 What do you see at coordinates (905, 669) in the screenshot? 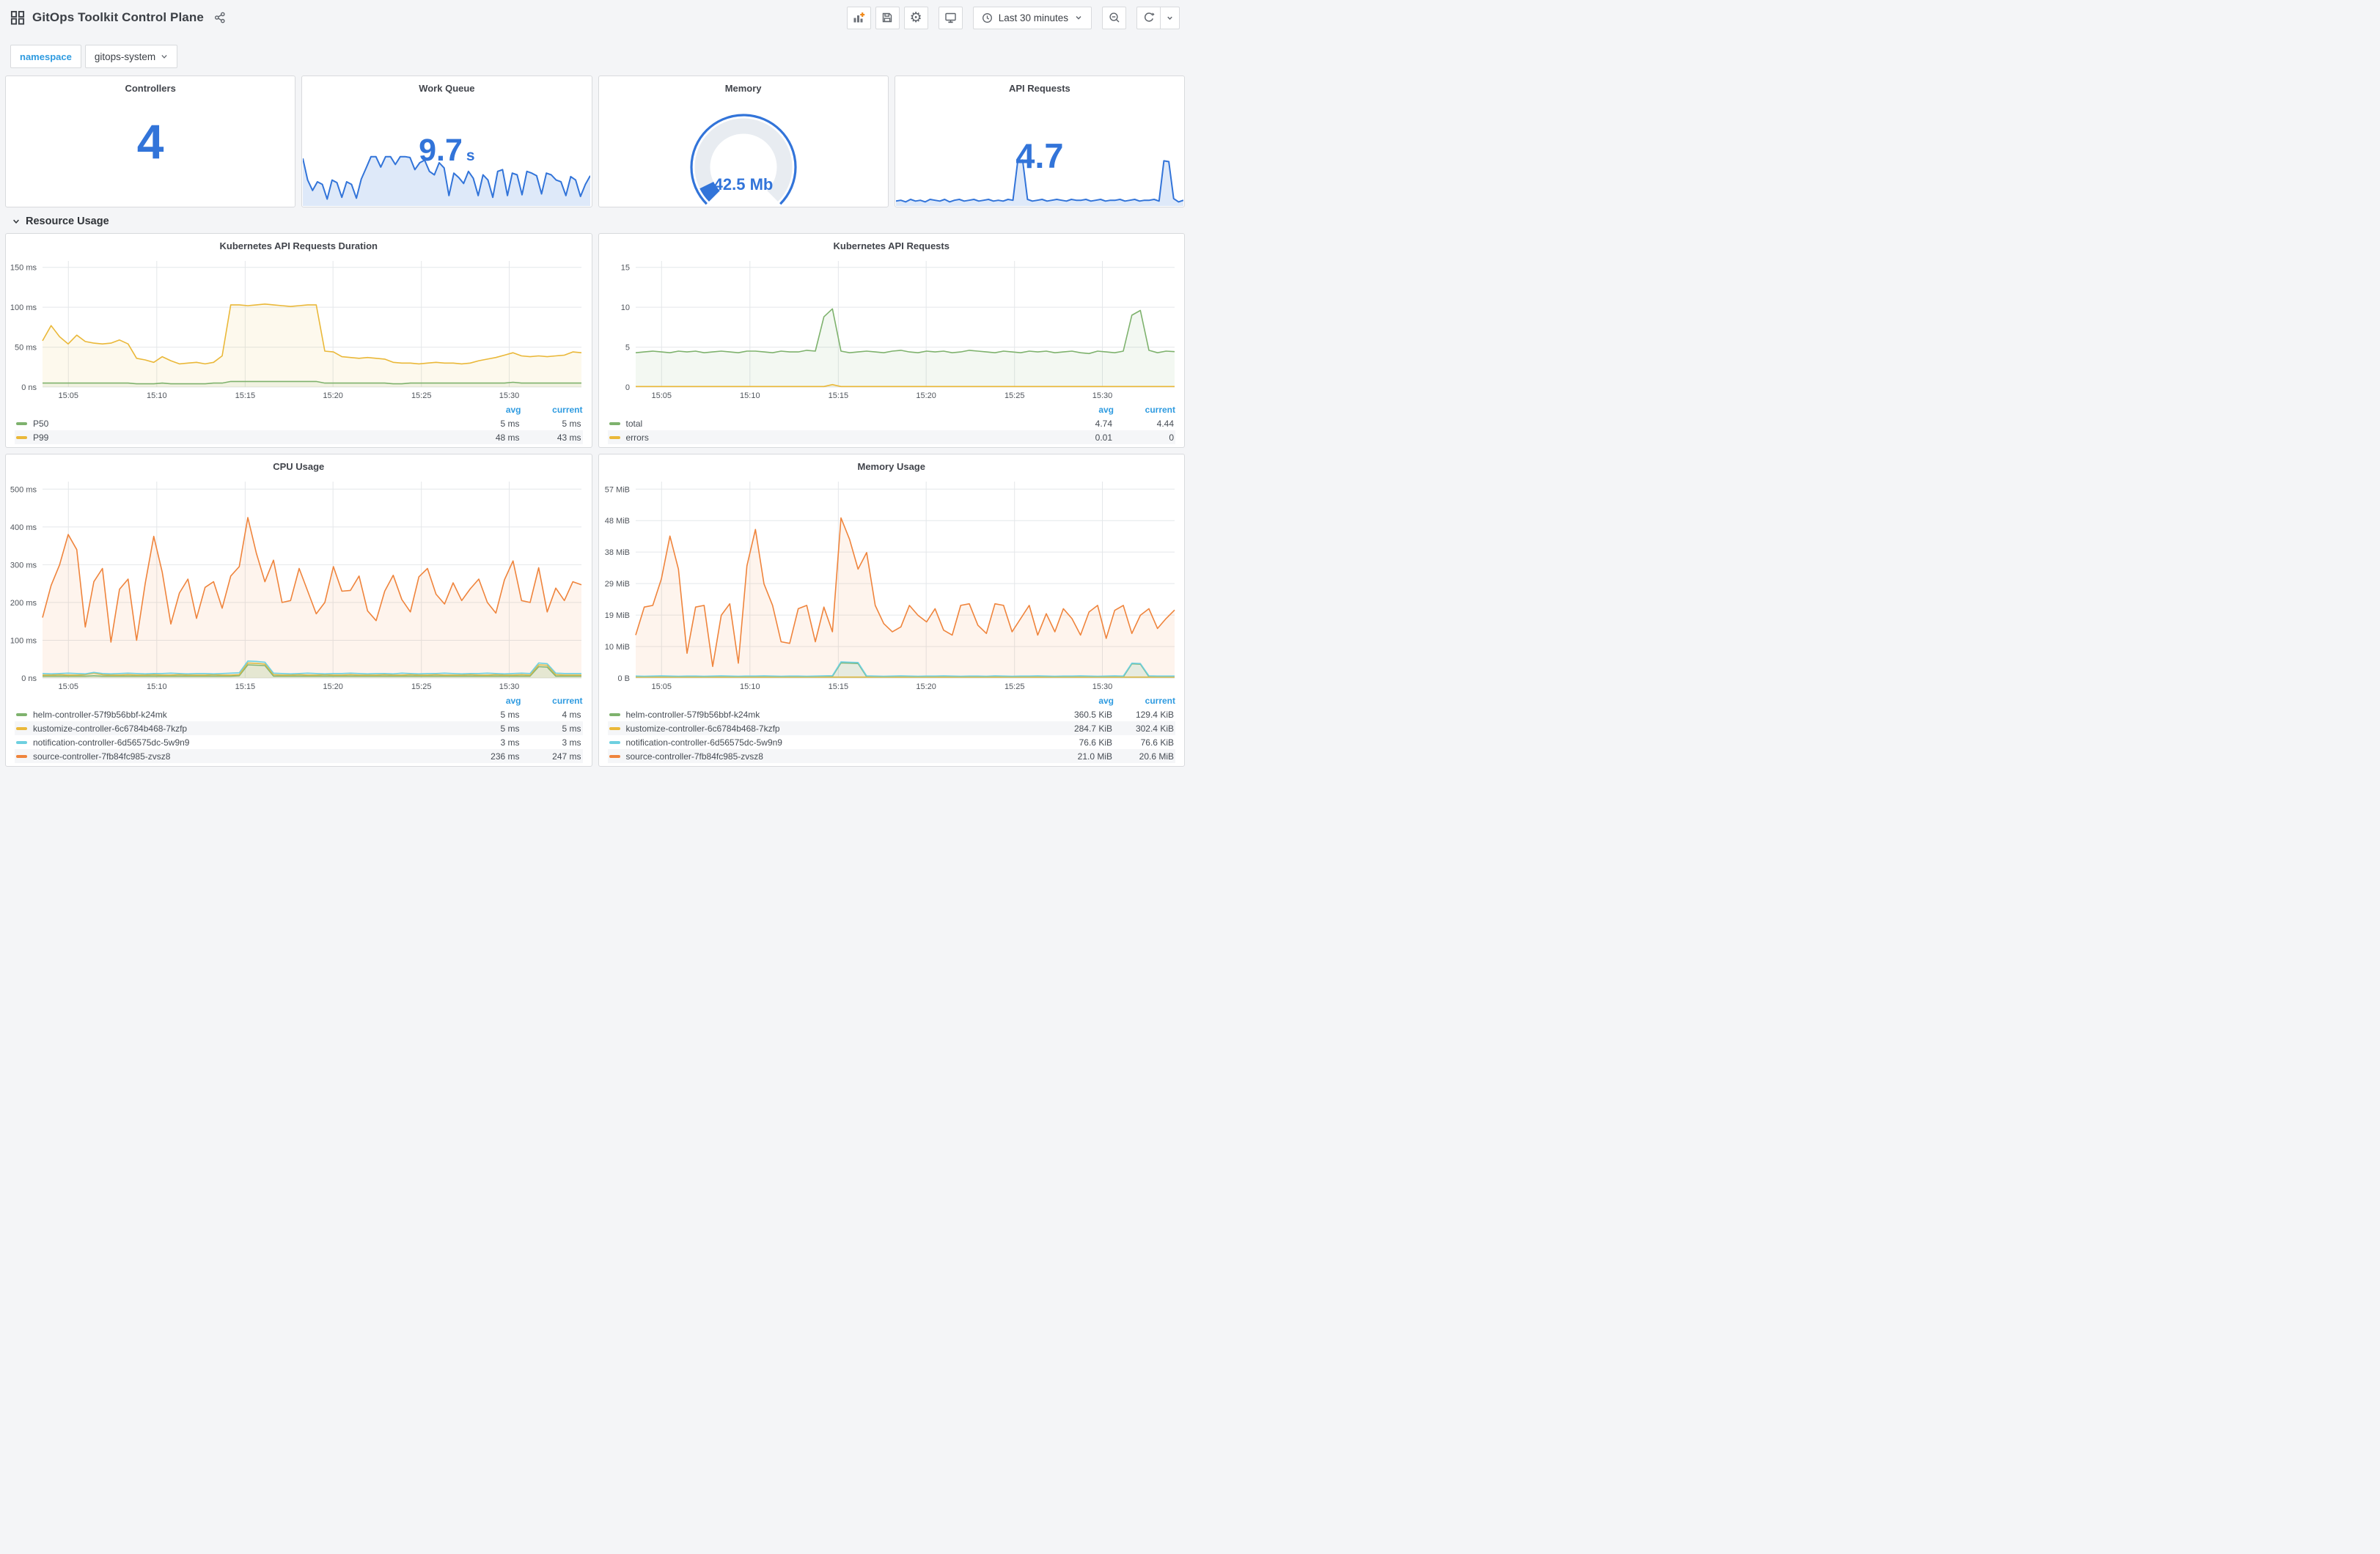
I see `series-line-notification-controller-6d56575dc-5w9n9` at bounding box center [905, 669].